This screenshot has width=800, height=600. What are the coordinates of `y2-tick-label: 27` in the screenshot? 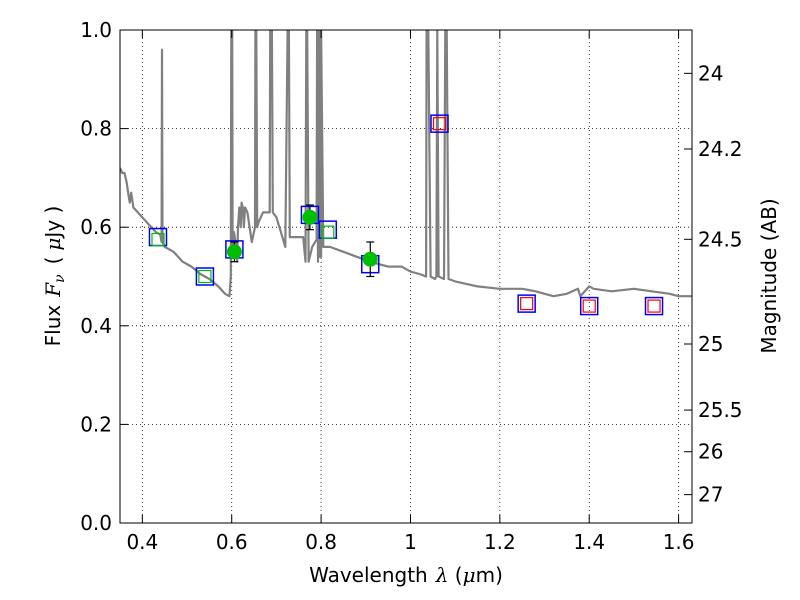 It's located at (710, 495).